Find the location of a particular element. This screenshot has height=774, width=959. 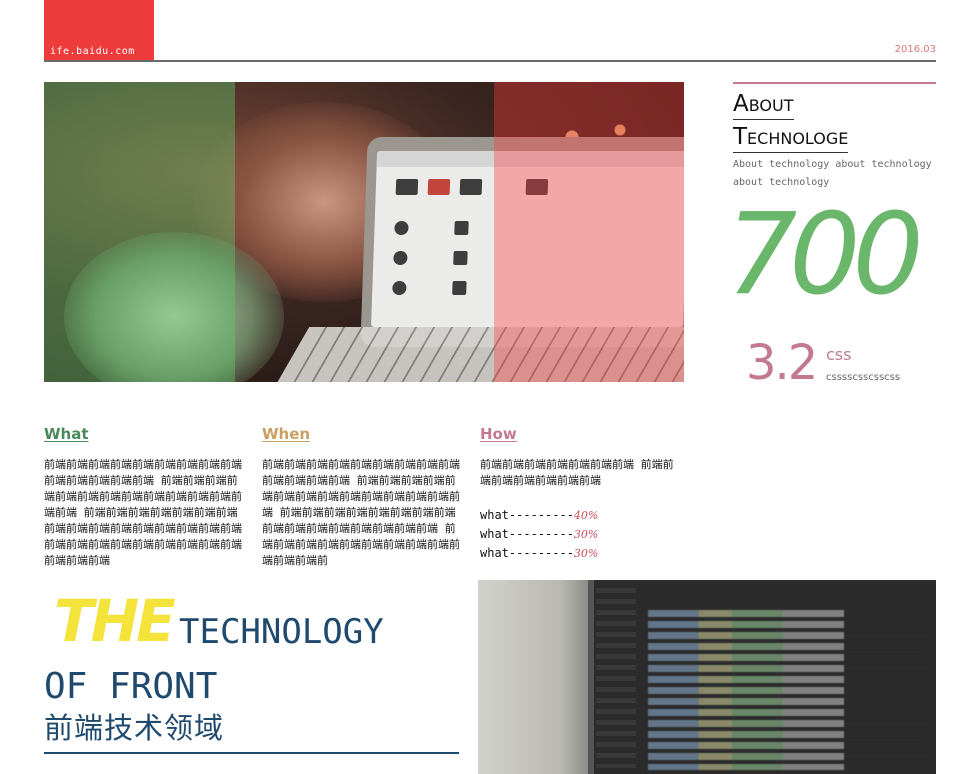

green-tint-overlay is located at coordinates (139, 232).